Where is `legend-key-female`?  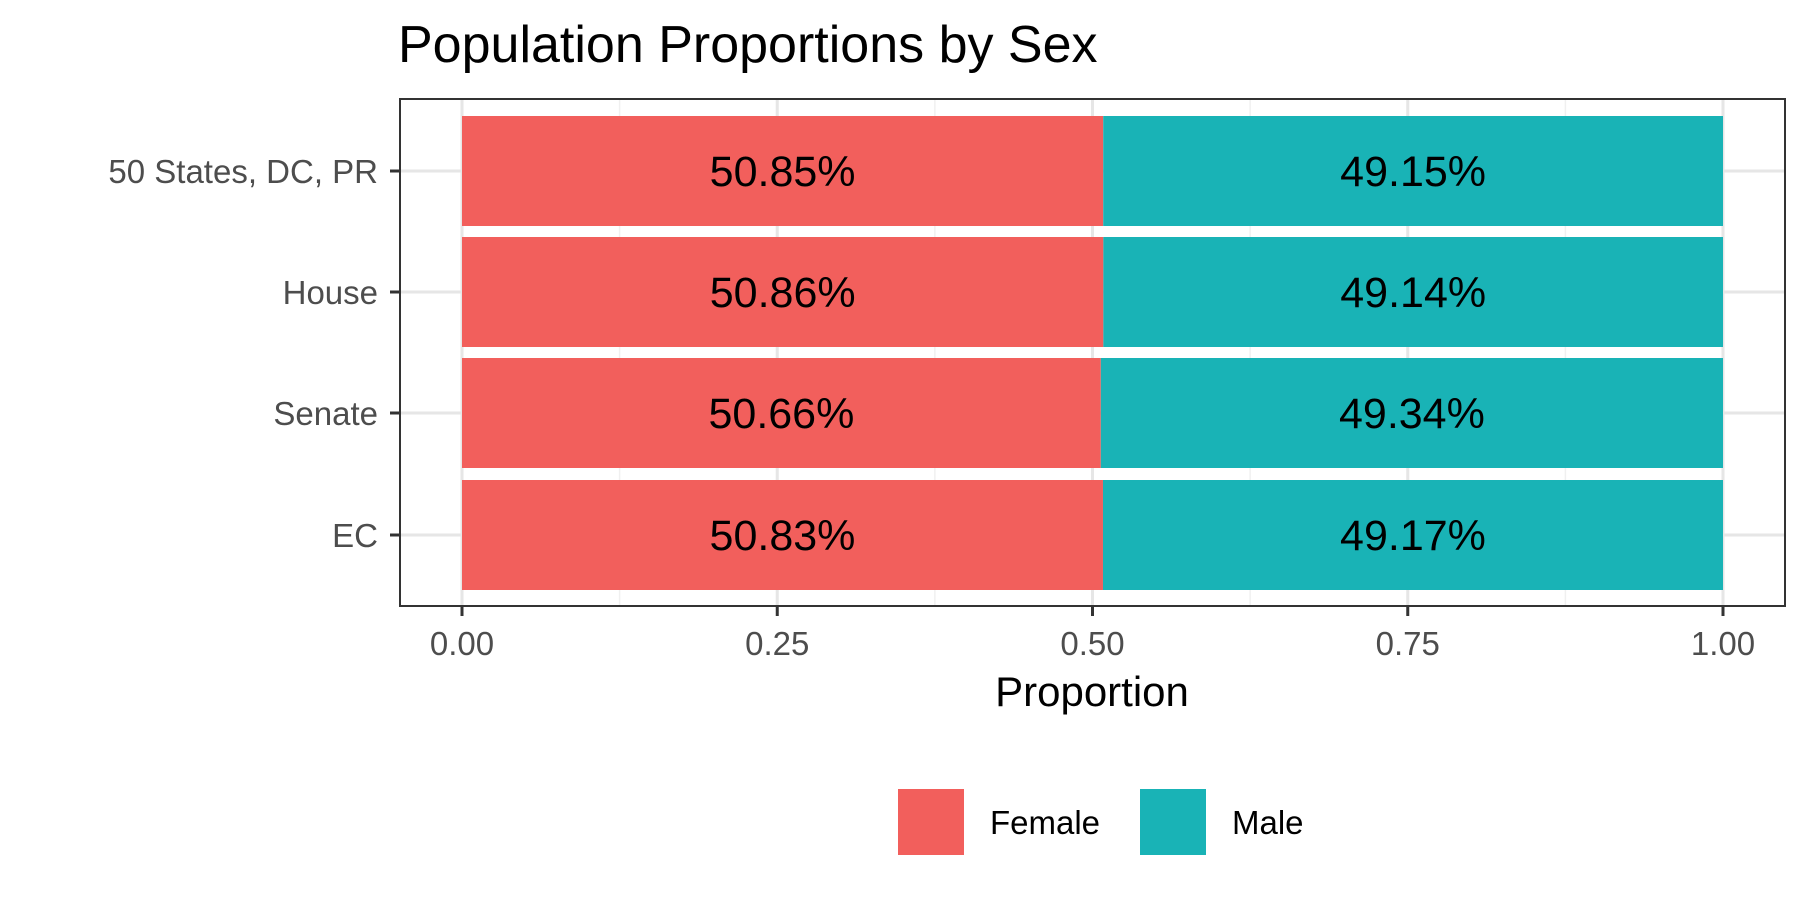
legend-key-female is located at coordinates (931, 822).